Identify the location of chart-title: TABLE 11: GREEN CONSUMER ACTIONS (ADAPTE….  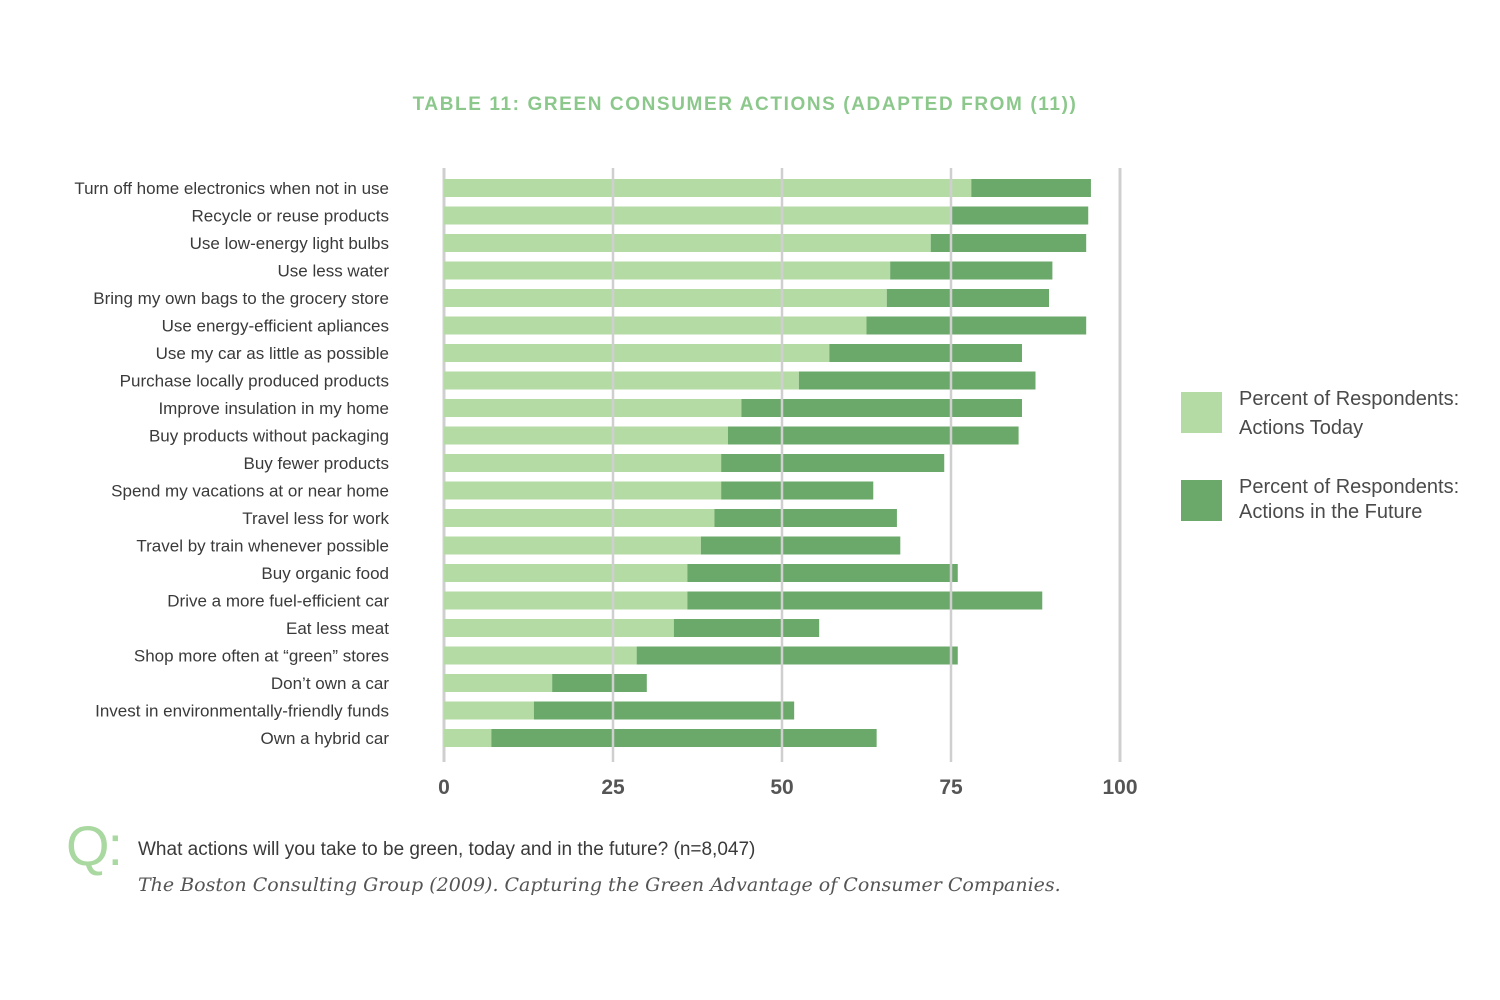
(745, 104).